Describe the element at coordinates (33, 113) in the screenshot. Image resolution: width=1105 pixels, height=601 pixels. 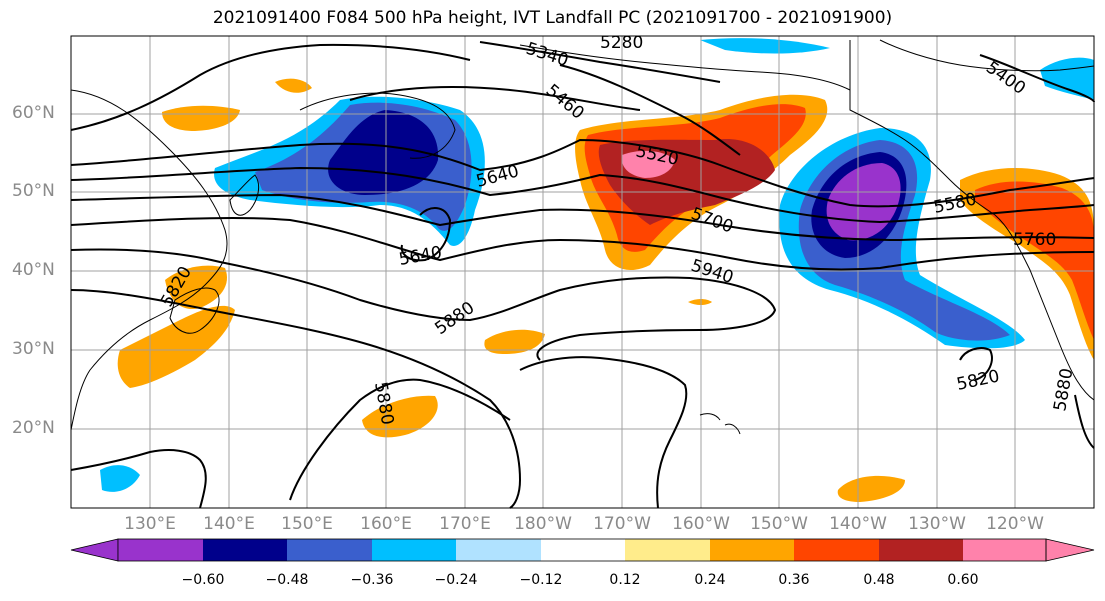
I see `lat-label: 60°N` at that location.